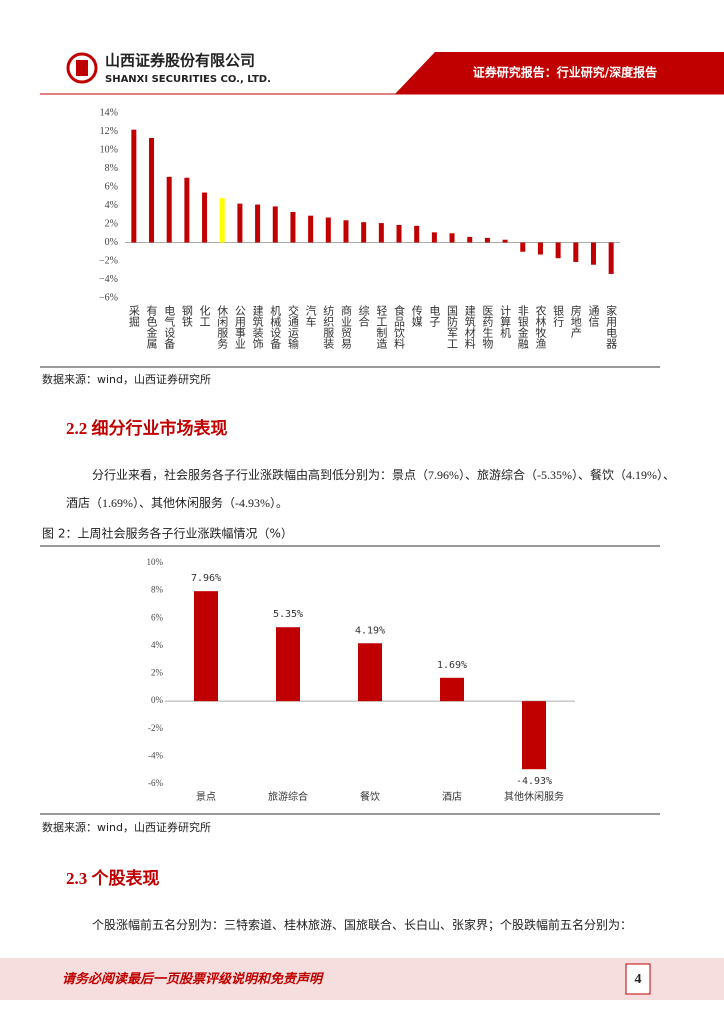 The width and height of the screenshot is (724, 1024). I want to click on logo-mark, so click(82, 68).